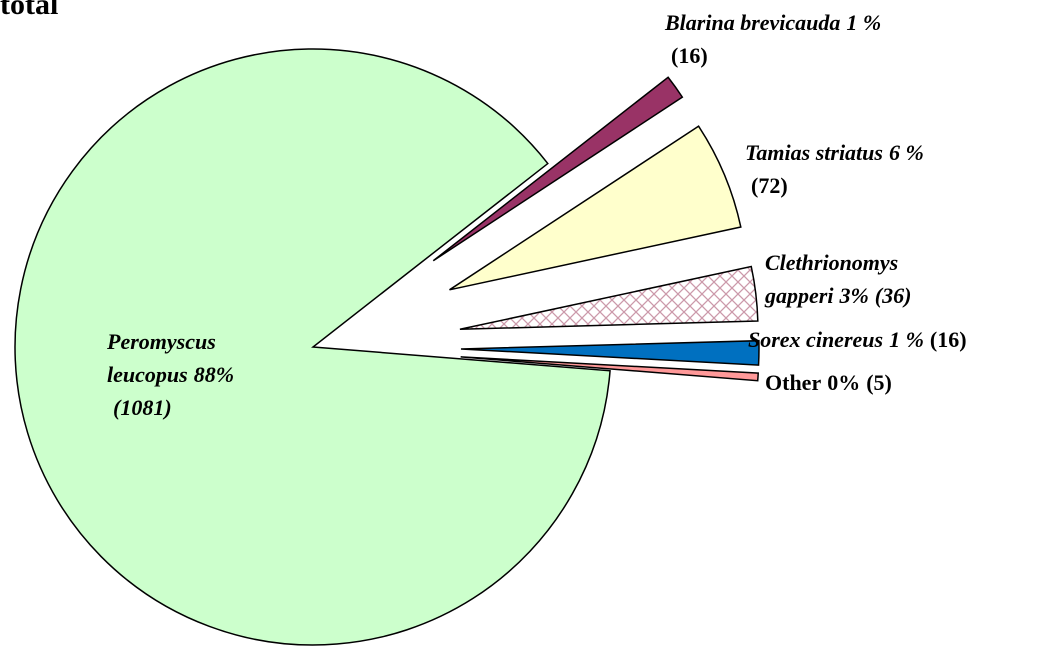  What do you see at coordinates (893, 295) in the screenshot?
I see `count-label: (36)` at bounding box center [893, 295].